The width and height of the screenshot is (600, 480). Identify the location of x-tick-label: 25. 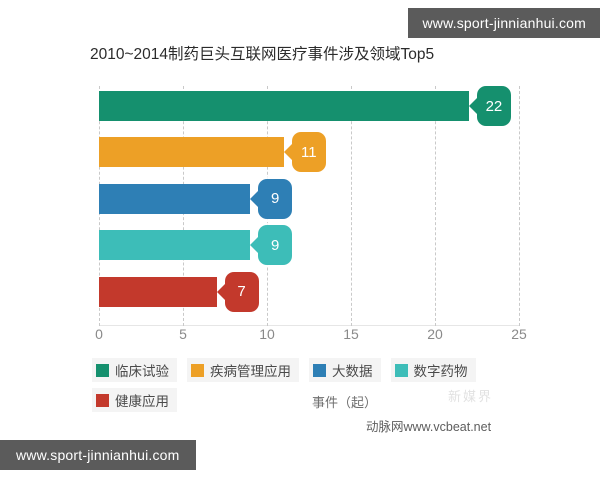
(519, 334).